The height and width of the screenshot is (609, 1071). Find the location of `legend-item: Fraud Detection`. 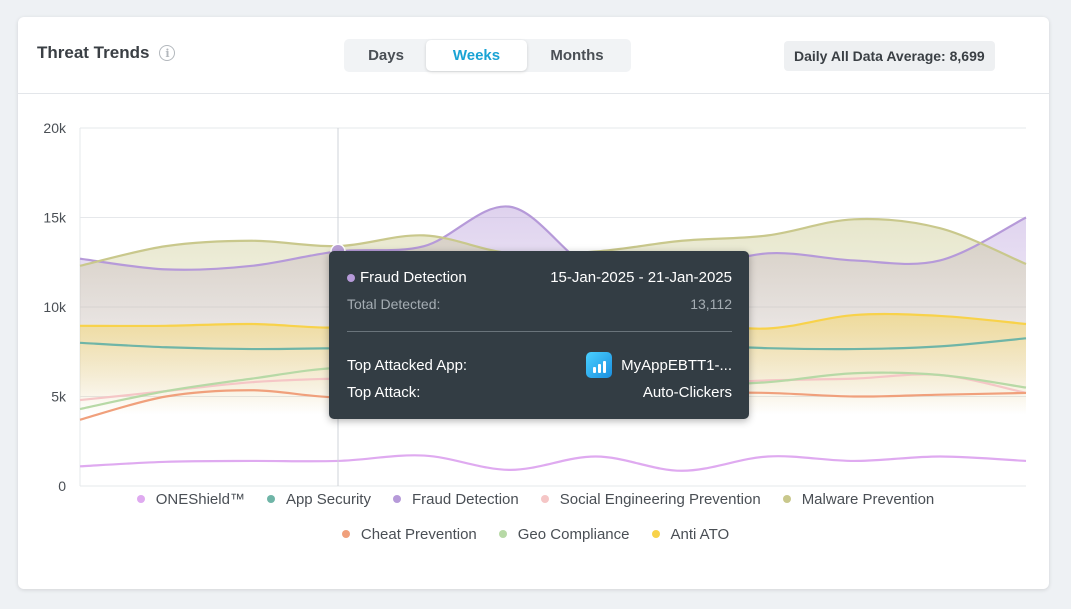

legend-item: Fraud Detection is located at coordinates (455, 499).